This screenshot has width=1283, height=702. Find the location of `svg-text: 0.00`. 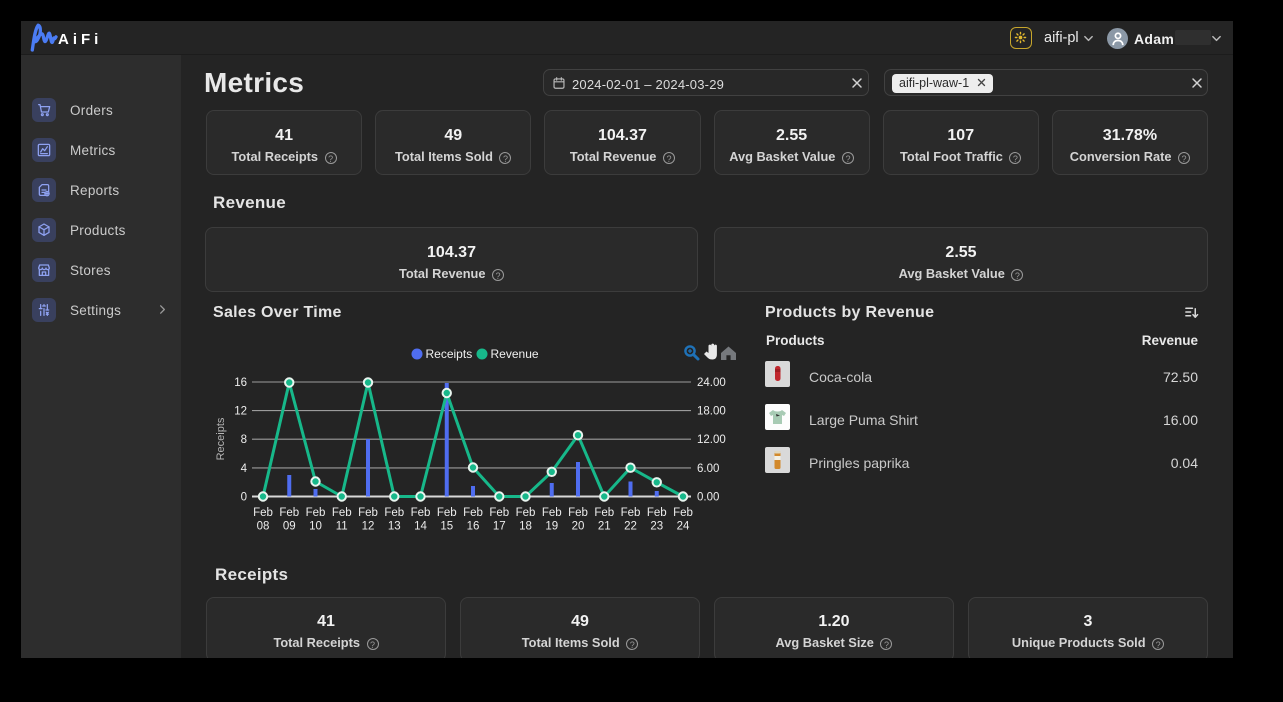

svg-text: 0.00 is located at coordinates (708, 498).